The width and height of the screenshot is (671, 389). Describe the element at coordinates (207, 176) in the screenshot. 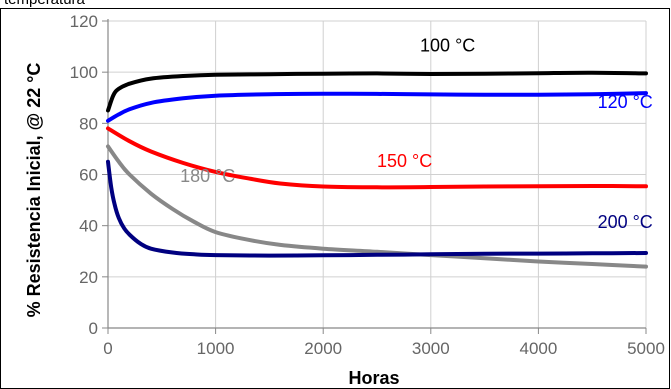

I see `series-label: 180 °C` at that location.